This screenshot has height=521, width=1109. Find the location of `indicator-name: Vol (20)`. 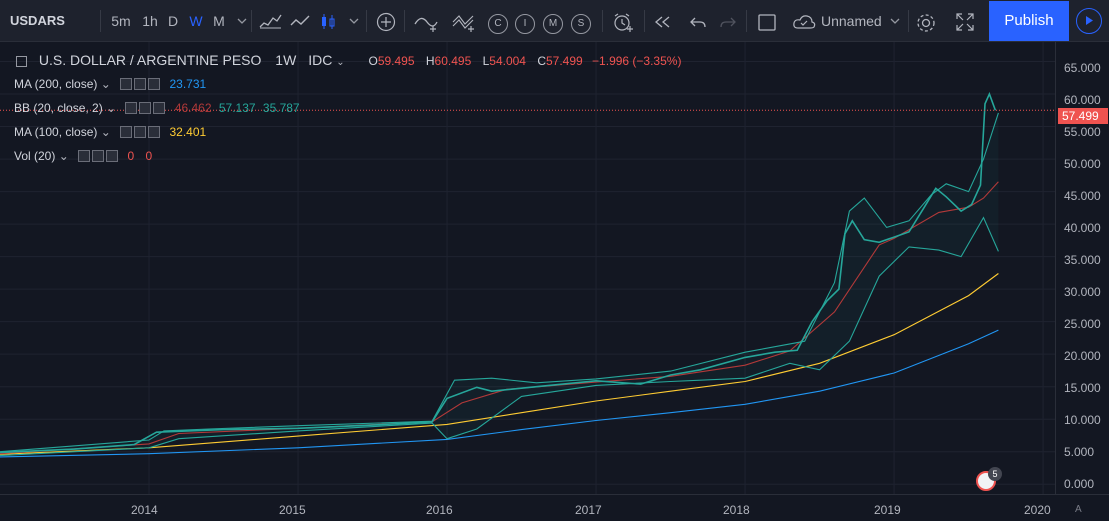

indicator-name: Vol (20) is located at coordinates (35, 156).